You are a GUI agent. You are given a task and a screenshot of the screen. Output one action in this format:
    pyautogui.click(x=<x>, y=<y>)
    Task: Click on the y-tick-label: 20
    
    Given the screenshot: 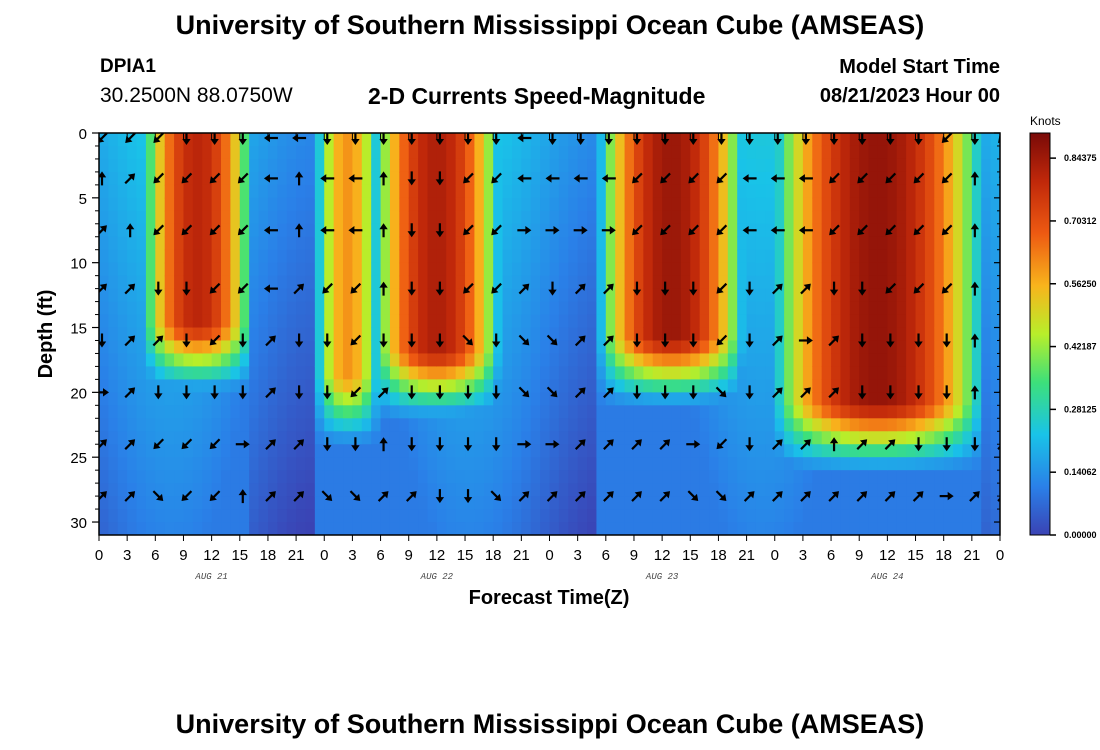 What is the action you would take?
    pyautogui.click(x=78, y=393)
    